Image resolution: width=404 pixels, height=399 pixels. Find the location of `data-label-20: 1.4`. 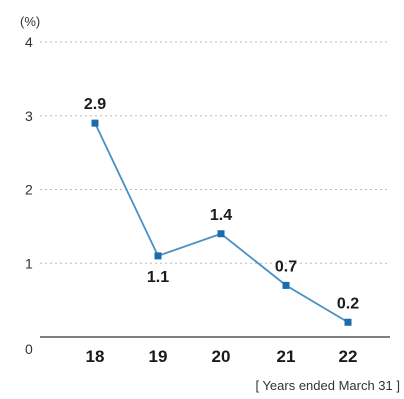

data-label-20: 1.4 is located at coordinates (221, 215).